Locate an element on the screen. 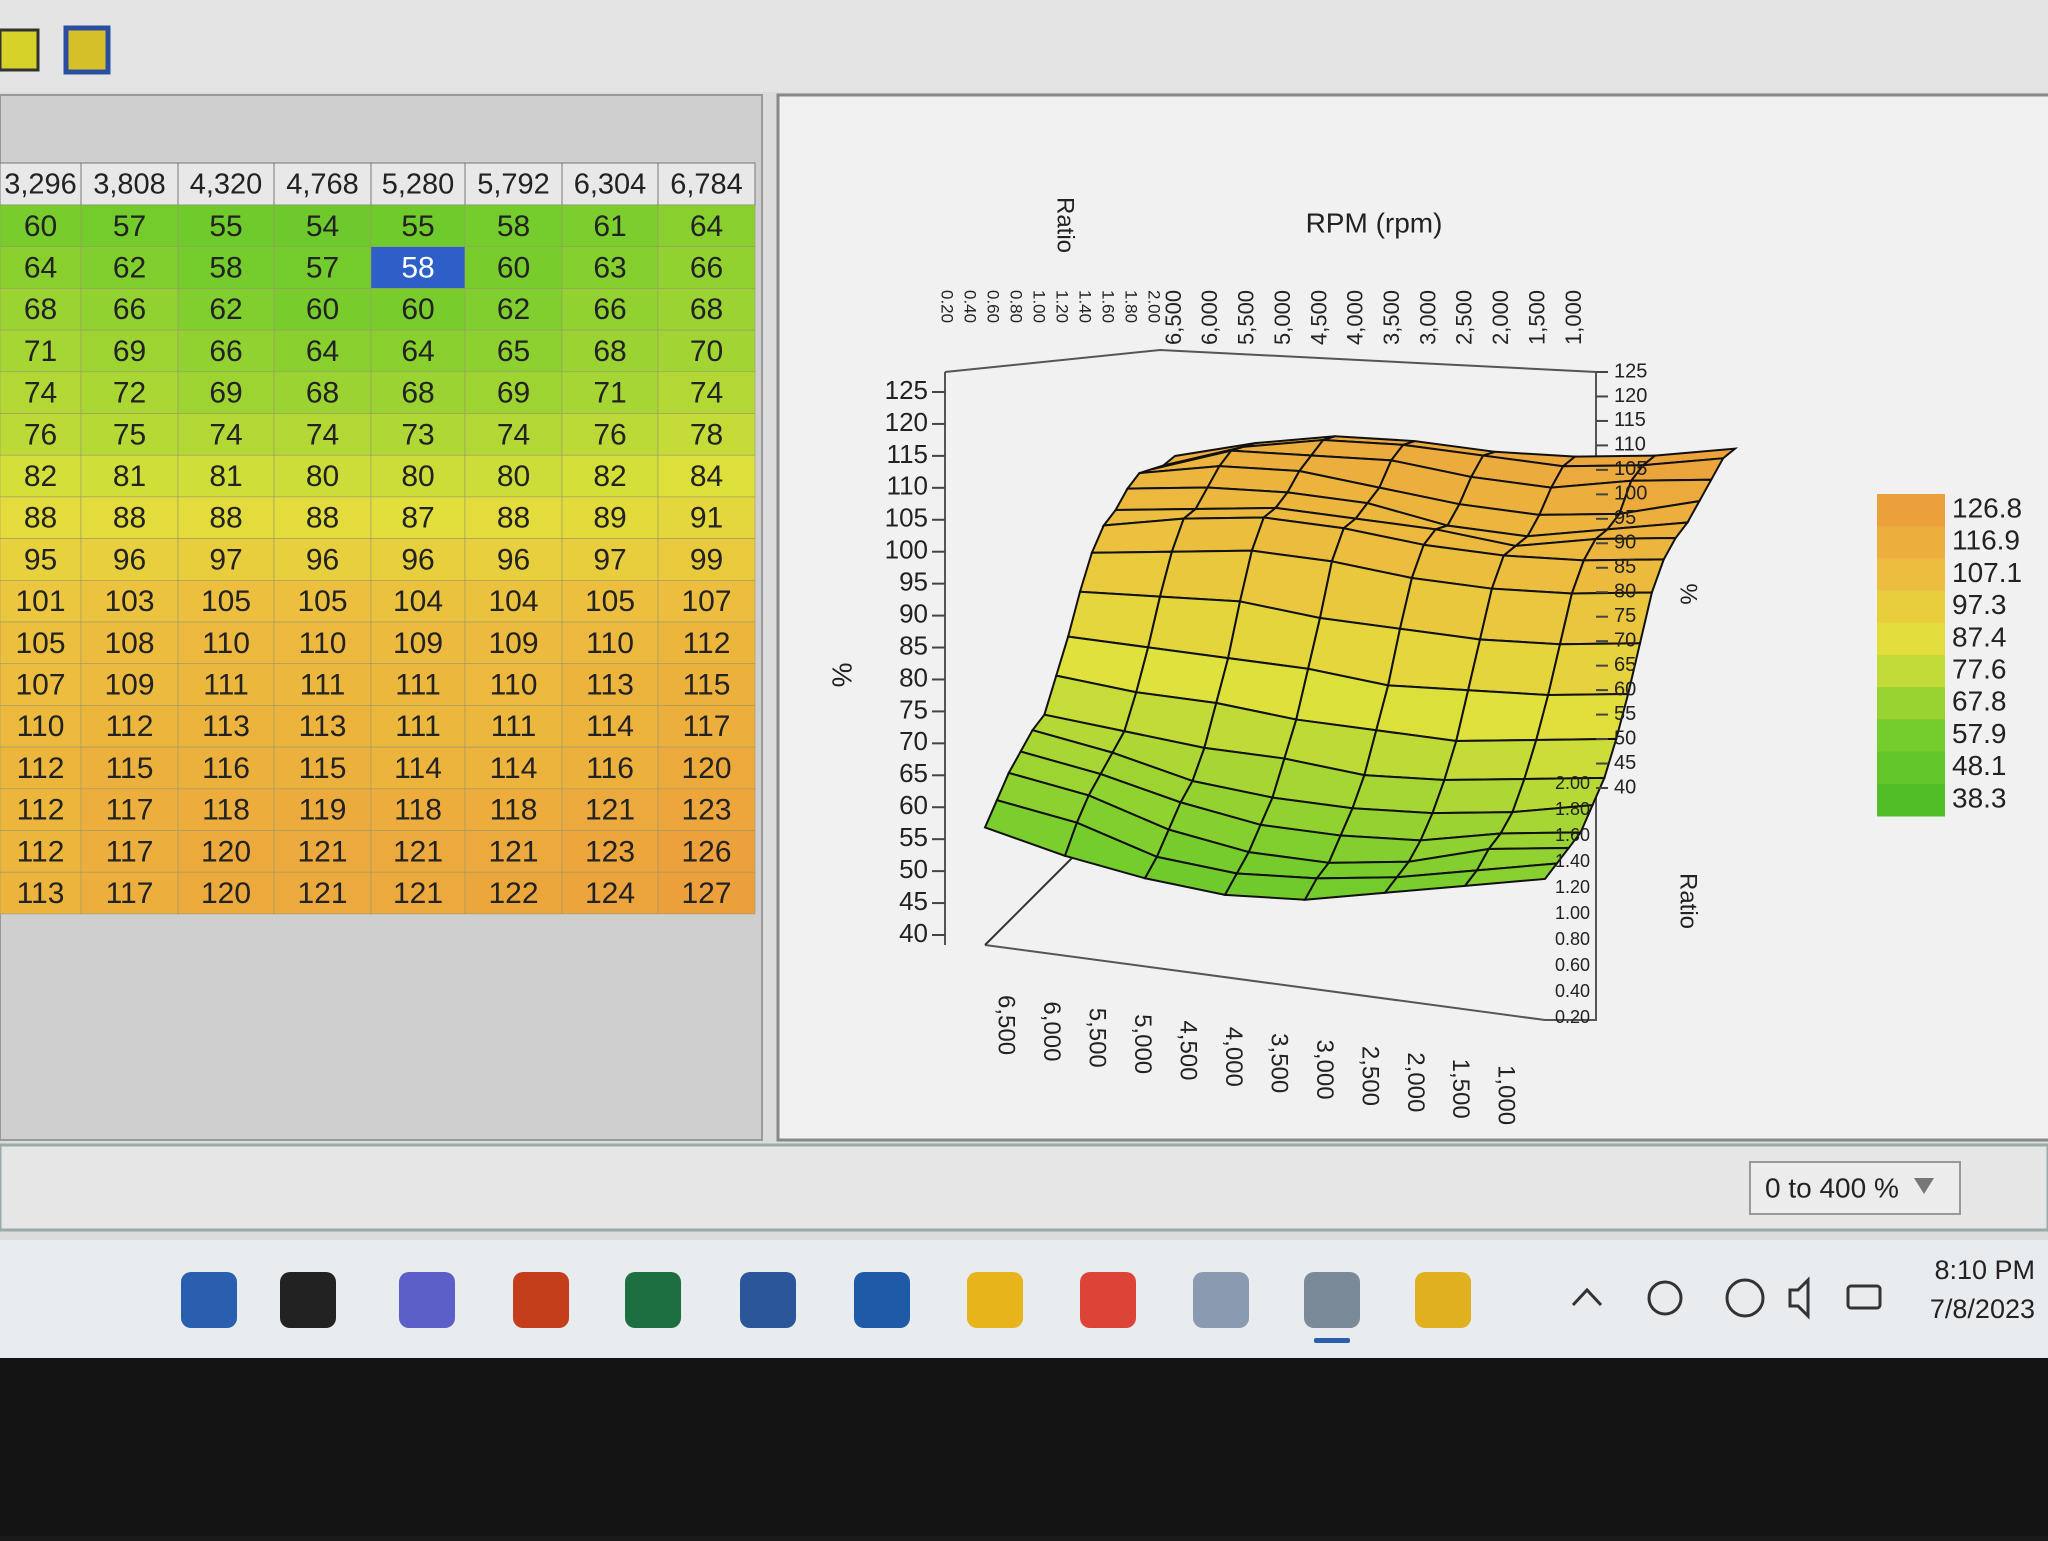  clock-date: 7/8/2023 is located at coordinates (1982, 1309).